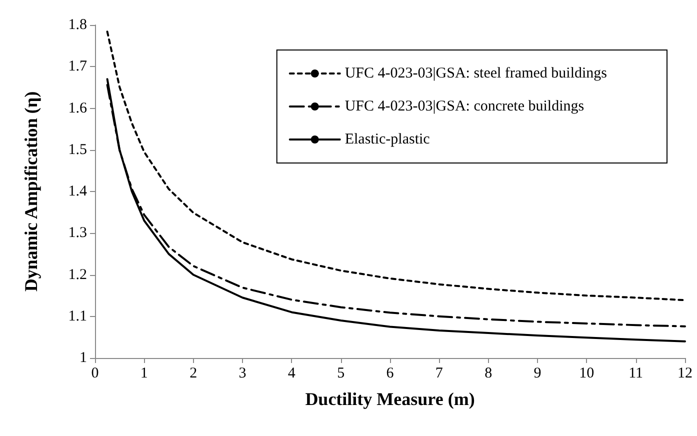 This screenshot has width=697, height=436. Describe the element at coordinates (387, 140) in the screenshot. I see `legend-label: Elastic-plastic` at that location.